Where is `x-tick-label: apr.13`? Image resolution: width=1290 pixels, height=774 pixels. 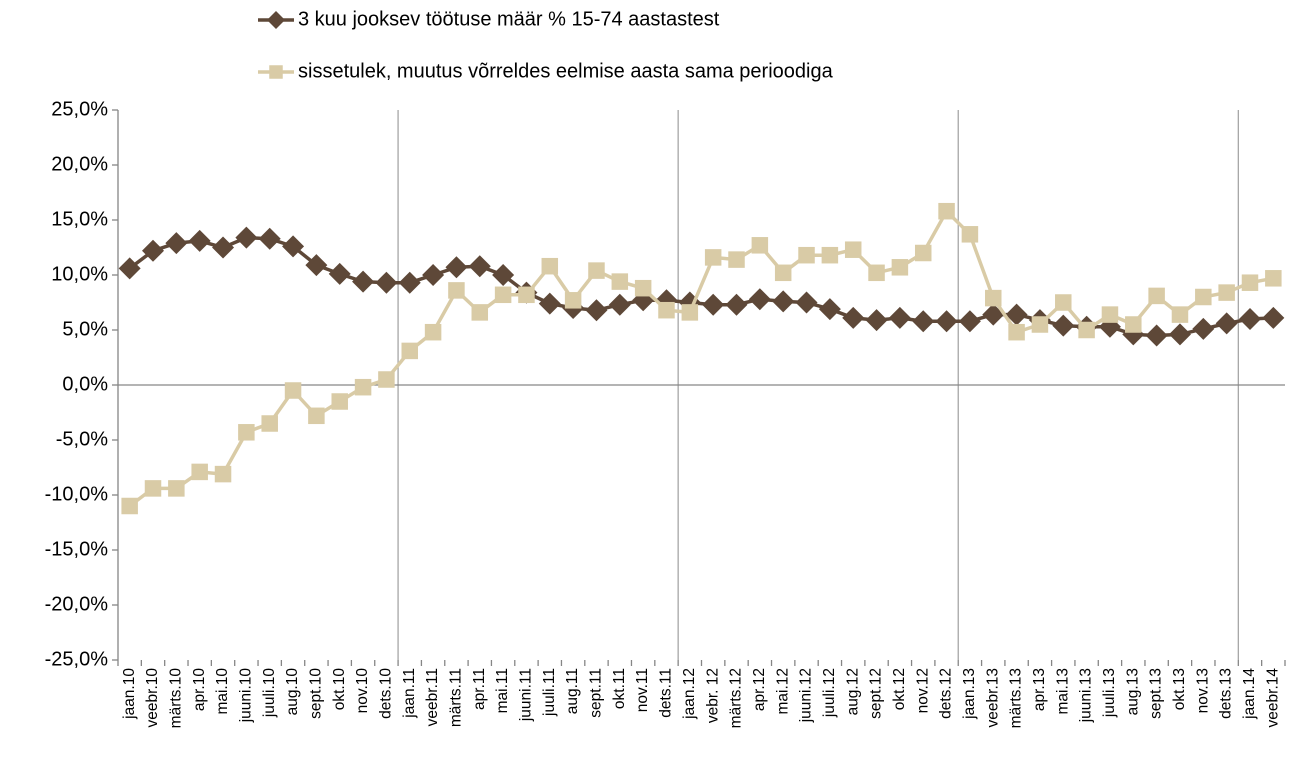
x-tick-label: apr.13 is located at coordinates (1039, 689).